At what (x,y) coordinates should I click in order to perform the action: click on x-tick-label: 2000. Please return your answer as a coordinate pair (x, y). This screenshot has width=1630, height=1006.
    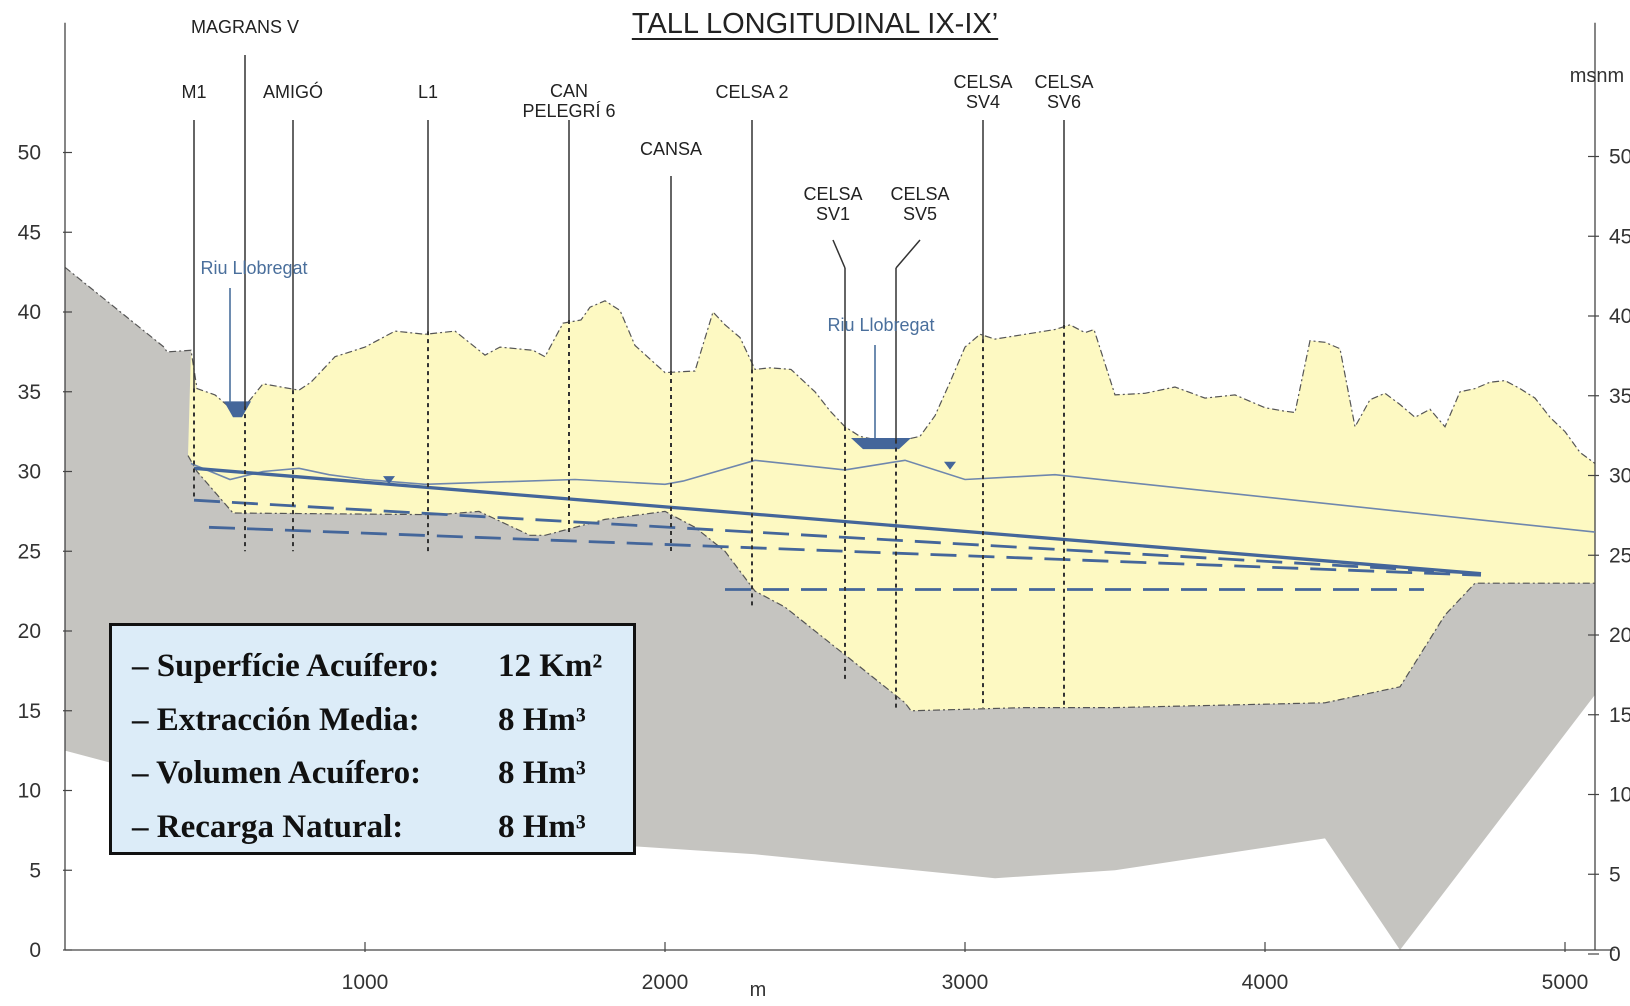
    Looking at the image, I should click on (665, 982).